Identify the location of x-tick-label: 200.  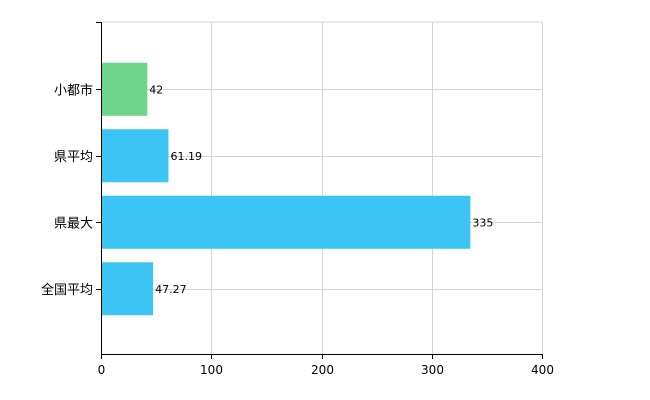
(322, 370).